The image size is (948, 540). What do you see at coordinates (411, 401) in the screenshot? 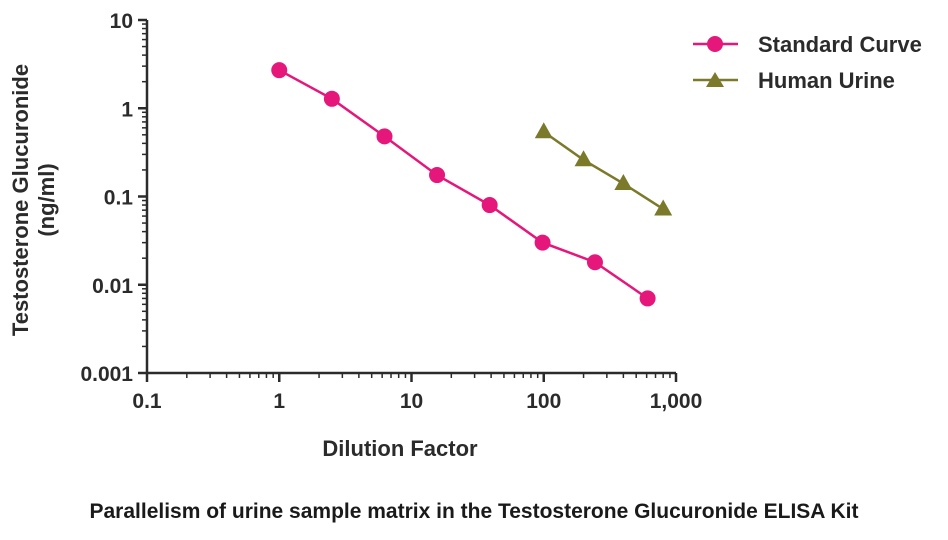
I see `x-tick-label: 10` at bounding box center [411, 401].